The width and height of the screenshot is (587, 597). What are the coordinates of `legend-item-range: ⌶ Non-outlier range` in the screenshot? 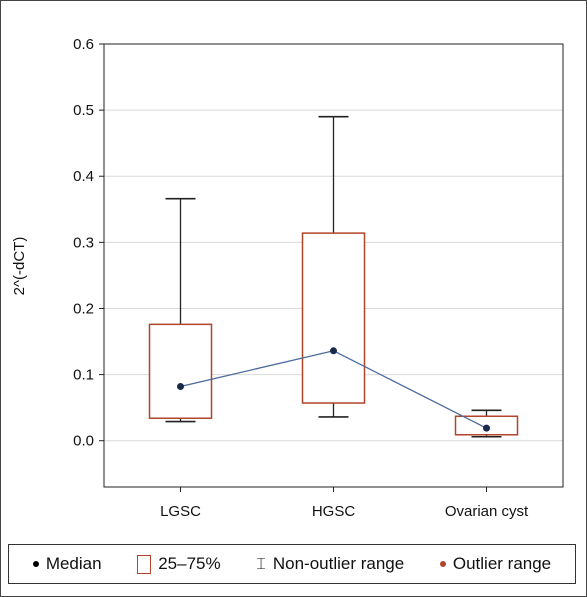 It's located at (330, 564).